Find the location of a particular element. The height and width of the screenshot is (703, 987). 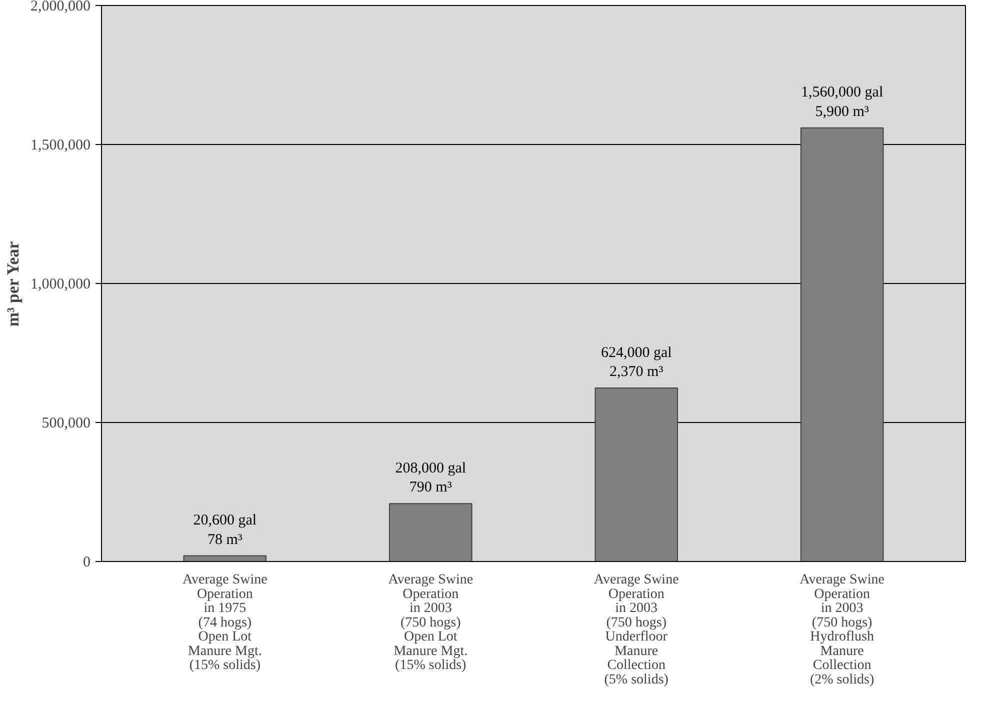

data-label: 624,000 gal 2,370 m³ is located at coordinates (636, 362).